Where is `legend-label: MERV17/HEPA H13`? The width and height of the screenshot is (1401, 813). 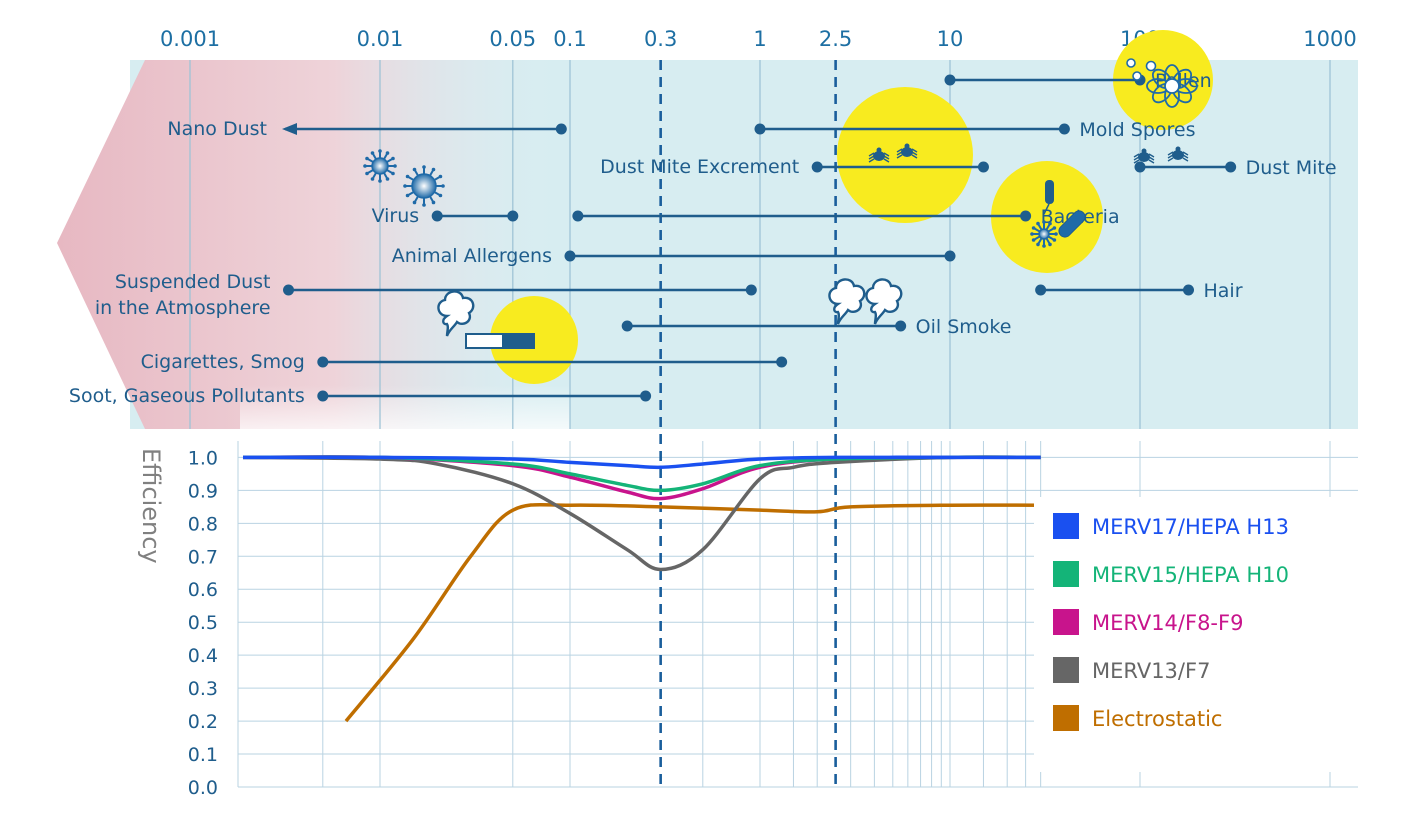
legend-label: MERV17/HEPA H13 is located at coordinates (1190, 527).